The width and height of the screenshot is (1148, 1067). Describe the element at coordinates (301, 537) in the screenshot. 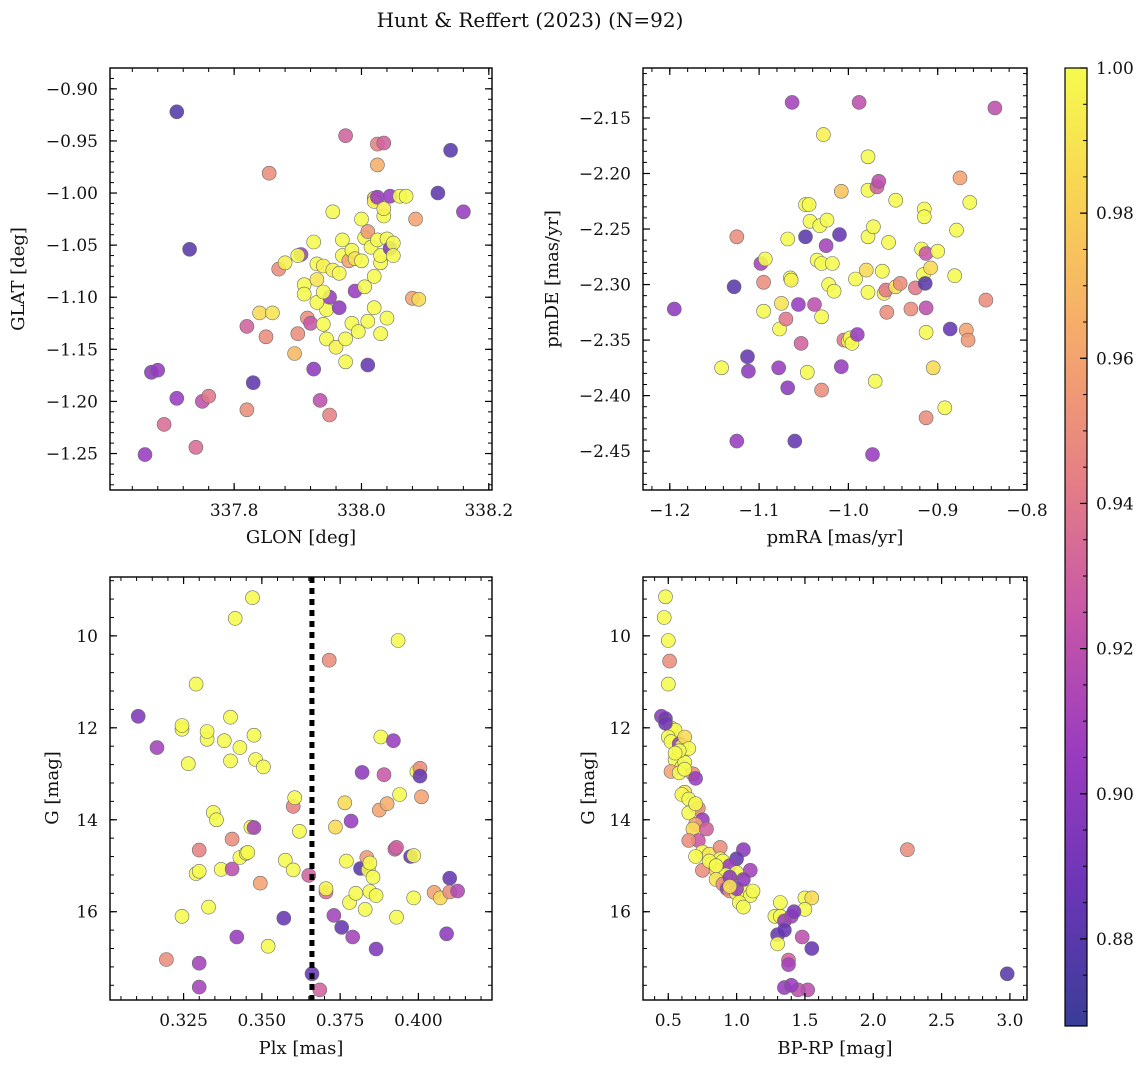

I see `x-axis-label: GLON [deg]` at that location.